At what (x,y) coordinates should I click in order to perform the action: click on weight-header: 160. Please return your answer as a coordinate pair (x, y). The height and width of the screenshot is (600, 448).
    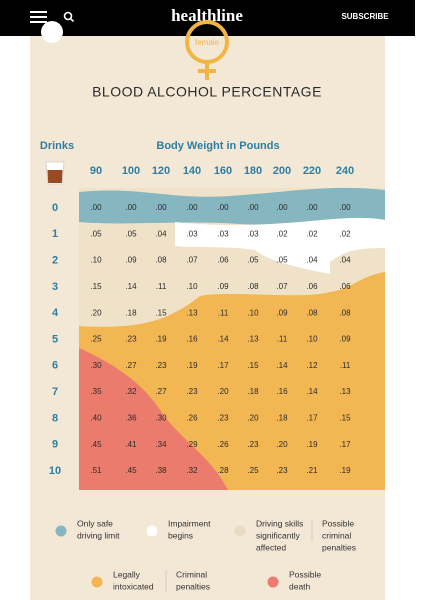
    Looking at the image, I should click on (223, 171).